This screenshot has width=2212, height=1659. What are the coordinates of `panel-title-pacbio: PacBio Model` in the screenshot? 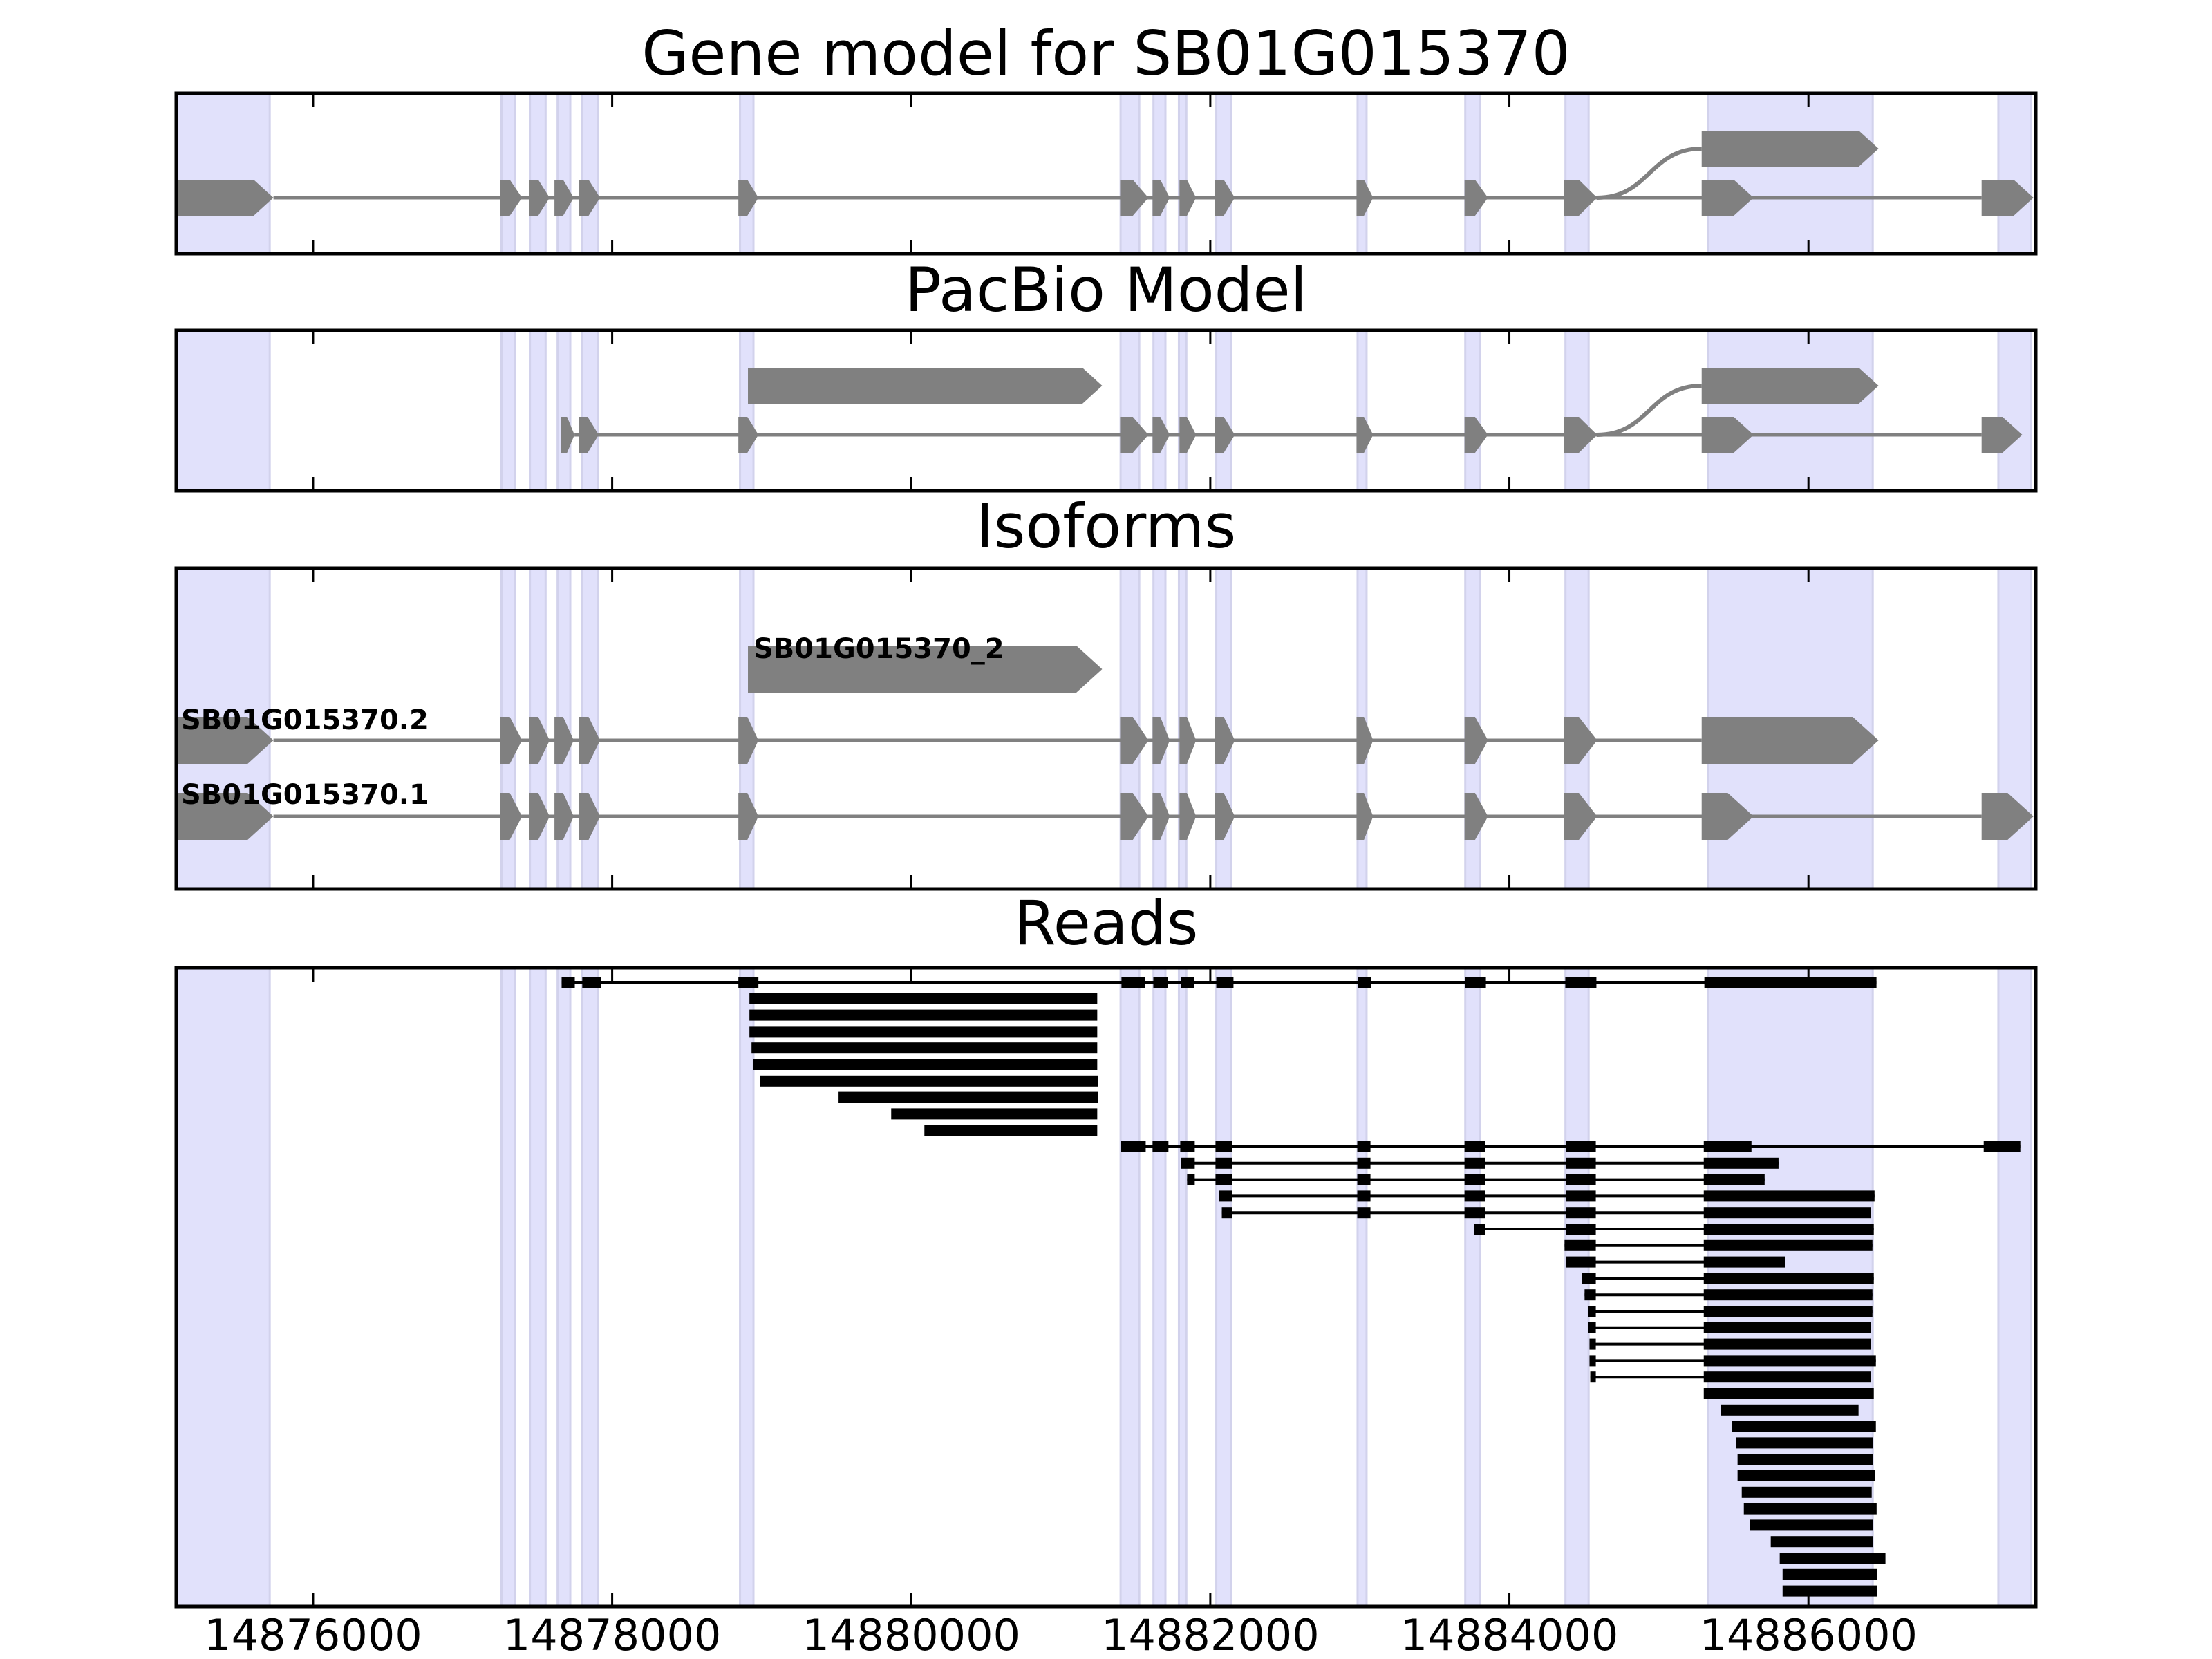 It's located at (1106, 290).